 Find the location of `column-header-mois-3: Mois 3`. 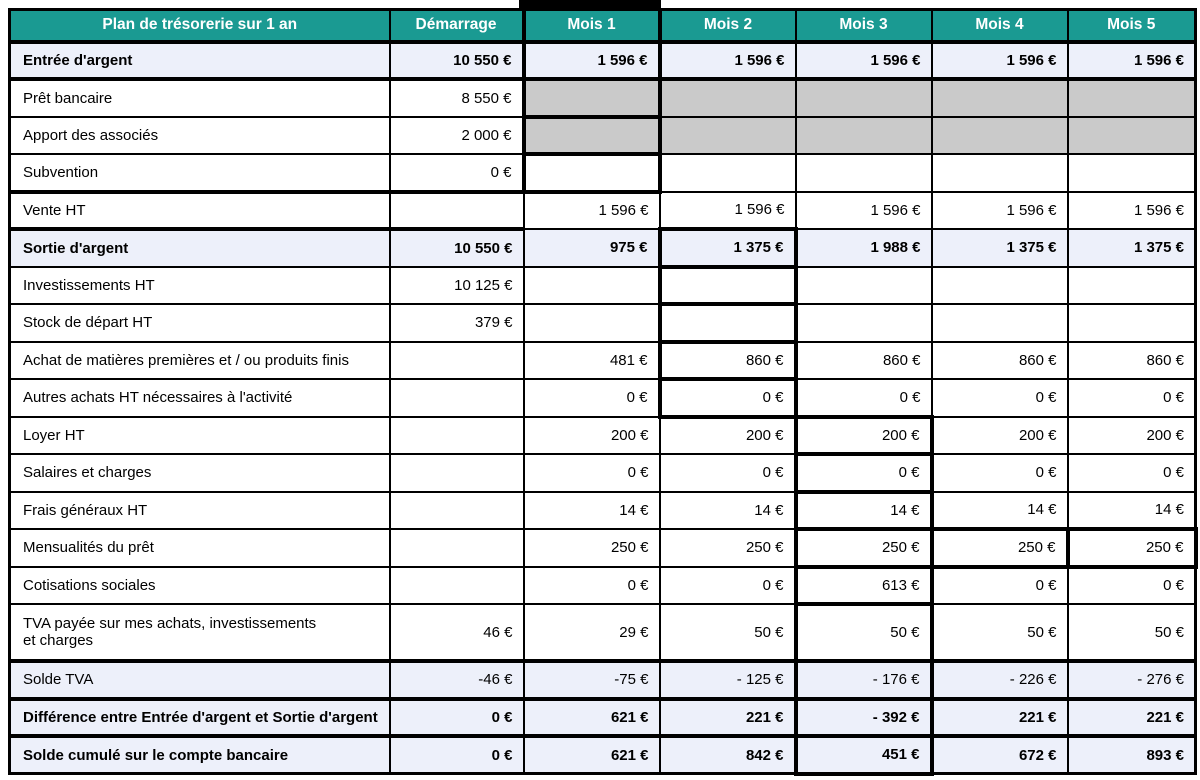

column-header-mois-3: Mois 3 is located at coordinates (863, 25).